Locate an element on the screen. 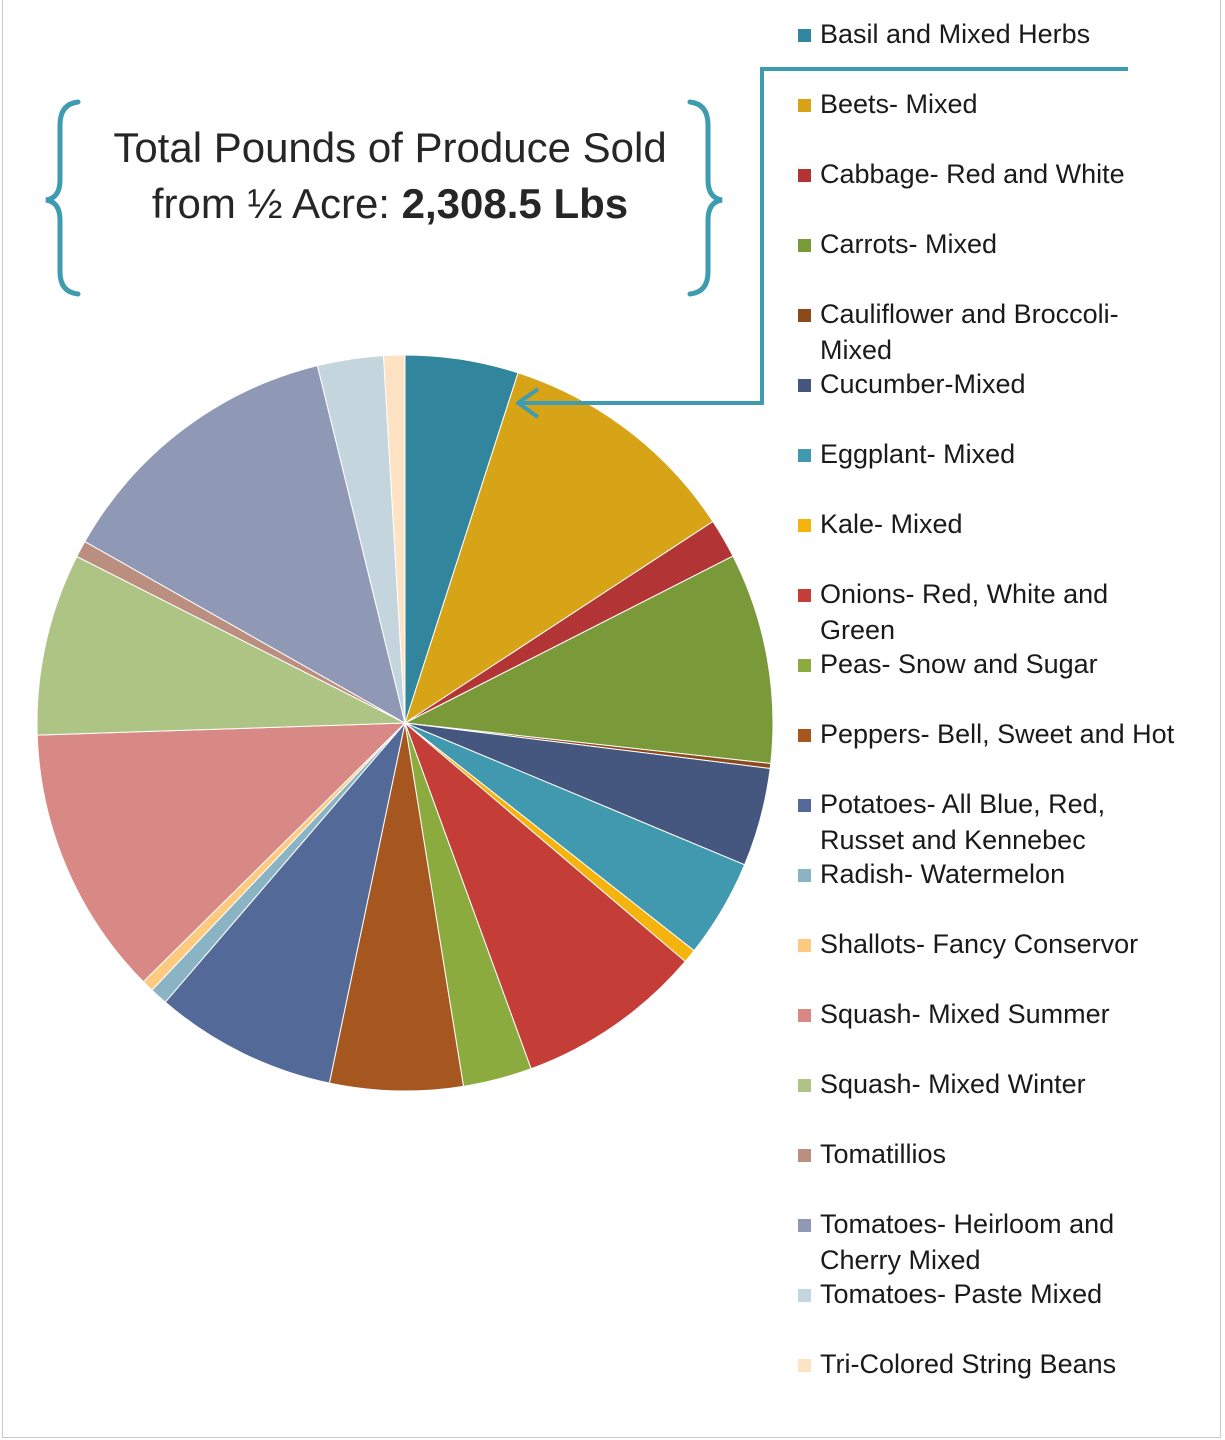 The width and height of the screenshot is (1225, 1440). legend-label: Squash- Mixed Winter is located at coordinates (1017, 1084).